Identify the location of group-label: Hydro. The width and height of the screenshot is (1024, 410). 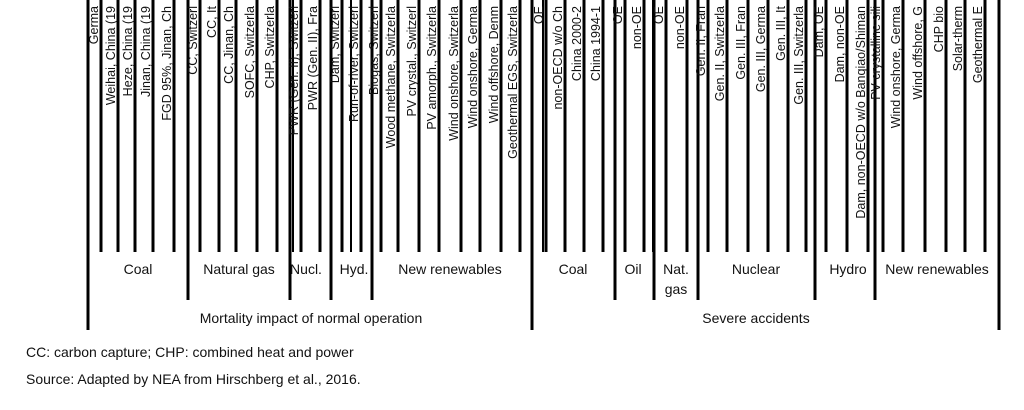
(848, 269).